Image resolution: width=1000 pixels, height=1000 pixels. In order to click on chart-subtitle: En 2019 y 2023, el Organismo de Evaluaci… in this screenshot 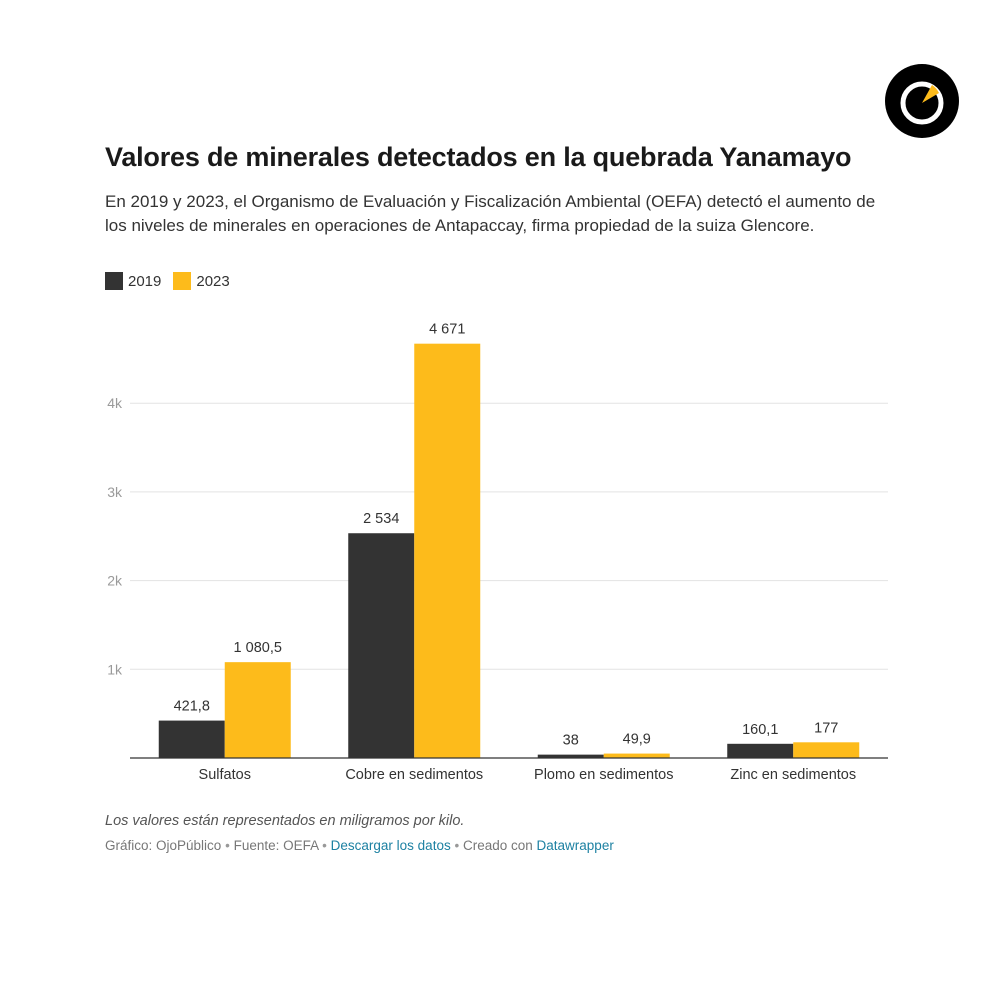, I will do `click(490, 213)`.